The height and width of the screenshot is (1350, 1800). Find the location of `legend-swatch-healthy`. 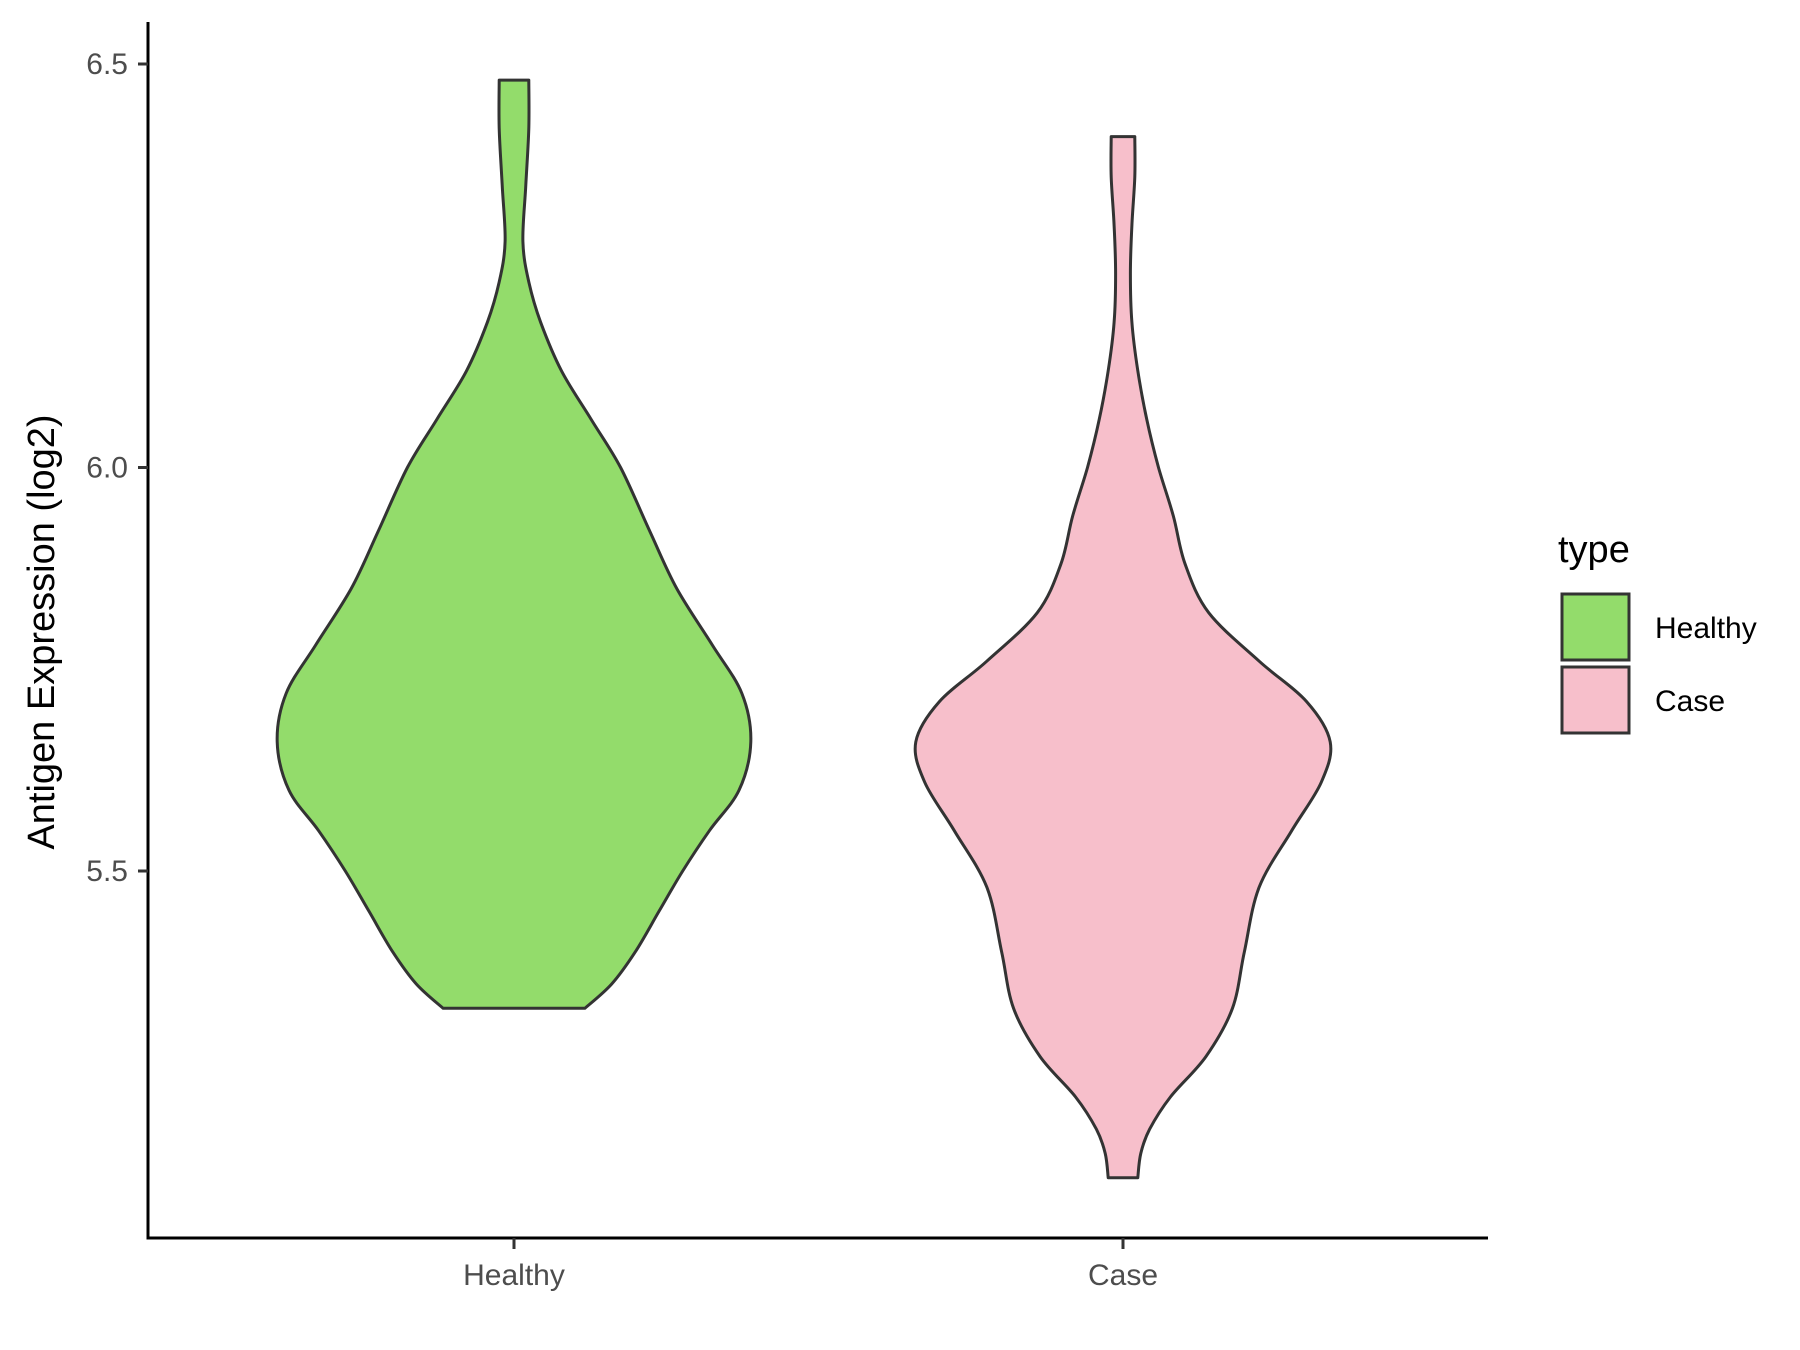

legend-swatch-healthy is located at coordinates (1595, 627).